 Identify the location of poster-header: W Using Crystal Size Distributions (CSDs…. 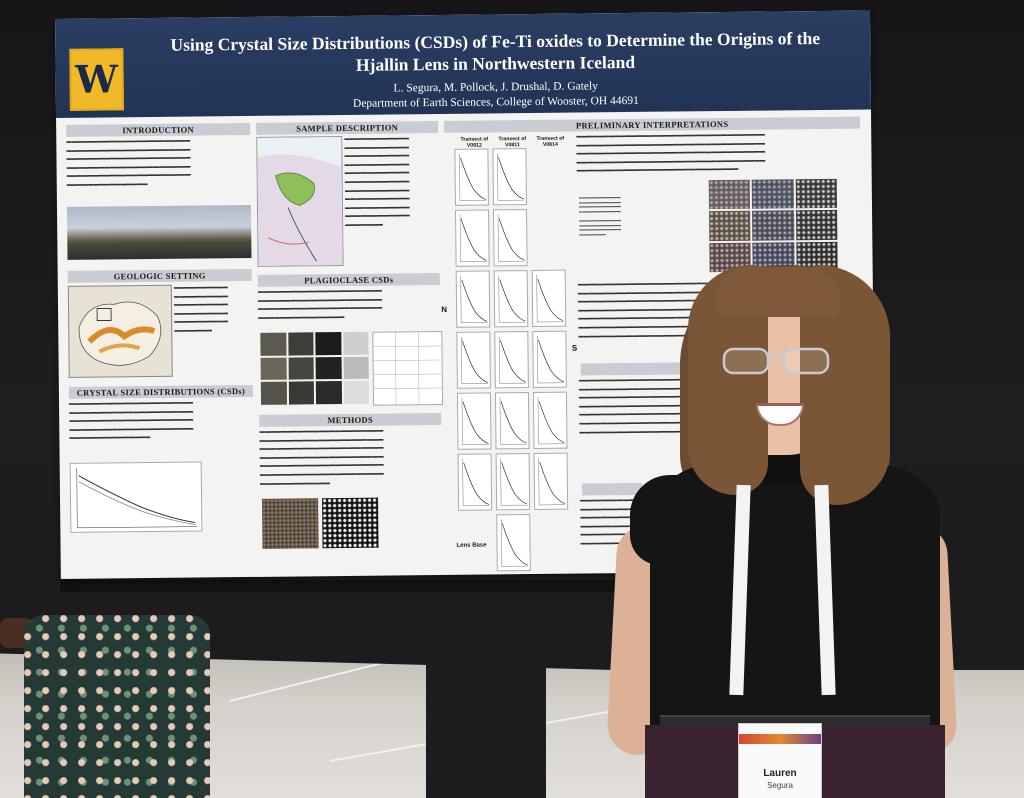
(463, 64).